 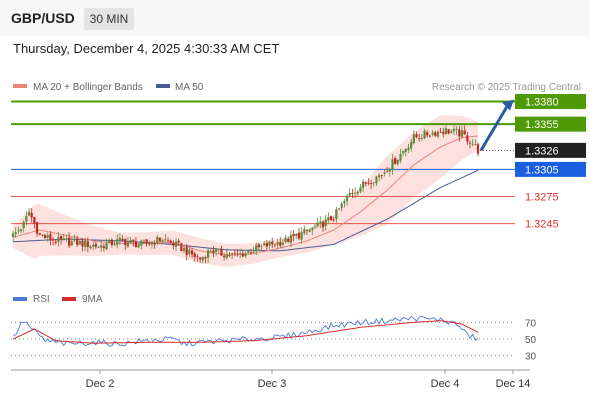 I want to click on rsi-line, so click(x=245, y=331).